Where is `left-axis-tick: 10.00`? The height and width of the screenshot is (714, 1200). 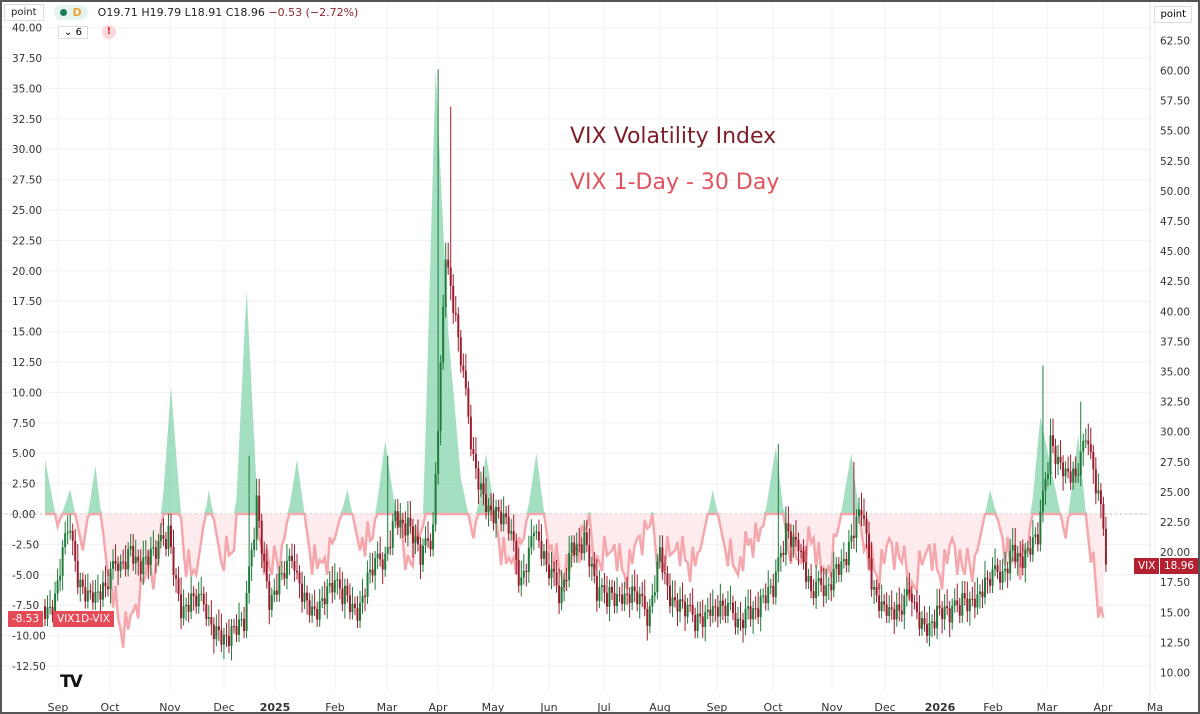 left-axis-tick: 10.00 is located at coordinates (27, 393).